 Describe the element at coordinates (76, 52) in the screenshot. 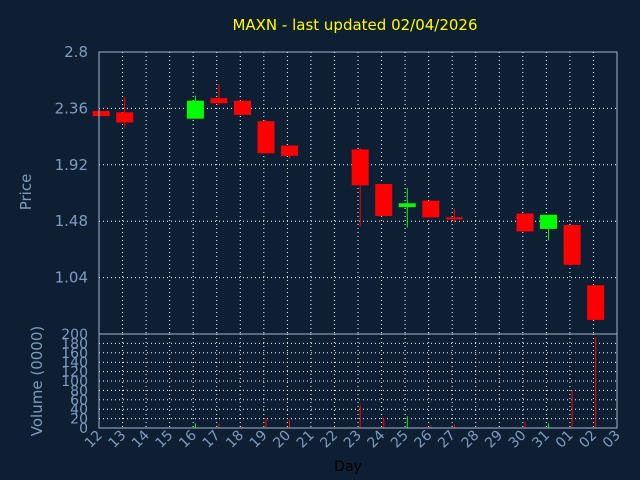

I see `price-tick-label: 2.8` at that location.